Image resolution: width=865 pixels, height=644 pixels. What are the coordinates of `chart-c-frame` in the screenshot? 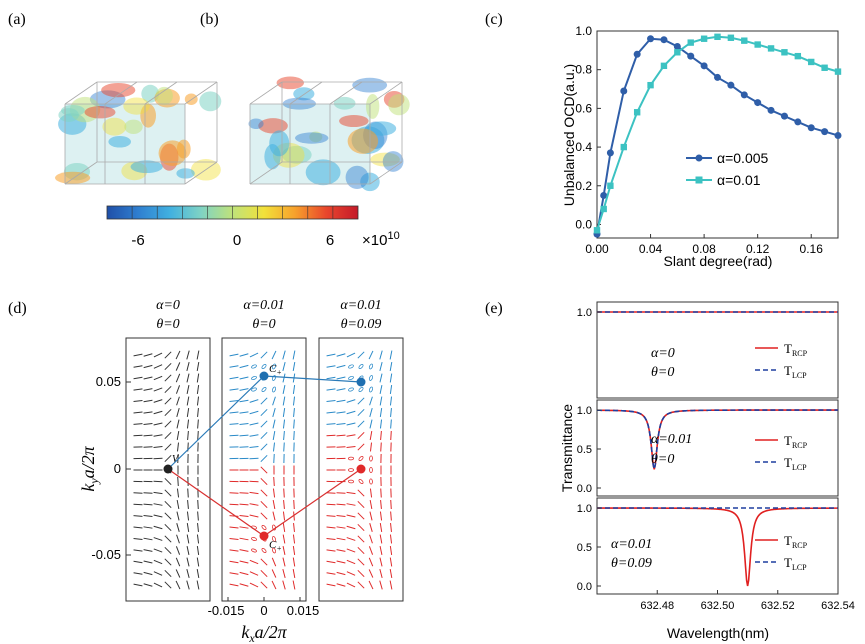 It's located at (717, 134).